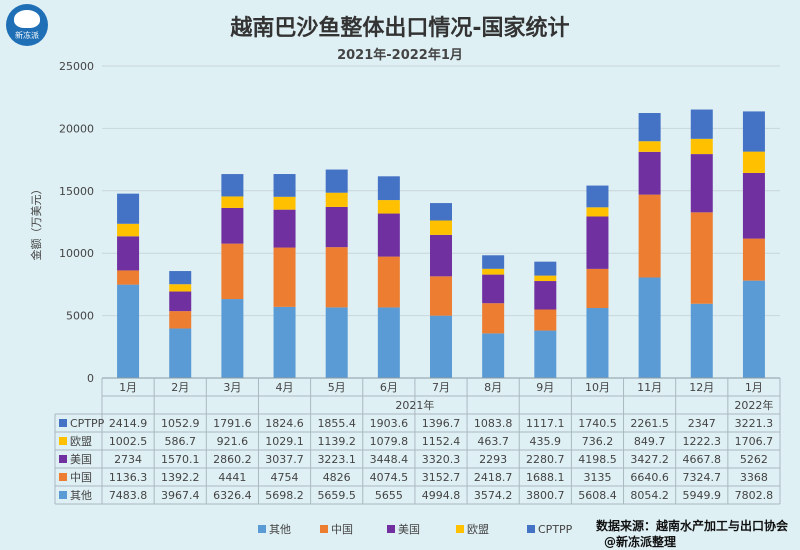 This screenshot has width=800, height=550. Describe the element at coordinates (545, 477) in the screenshot. I see `data-label: 1688.1` at that location.